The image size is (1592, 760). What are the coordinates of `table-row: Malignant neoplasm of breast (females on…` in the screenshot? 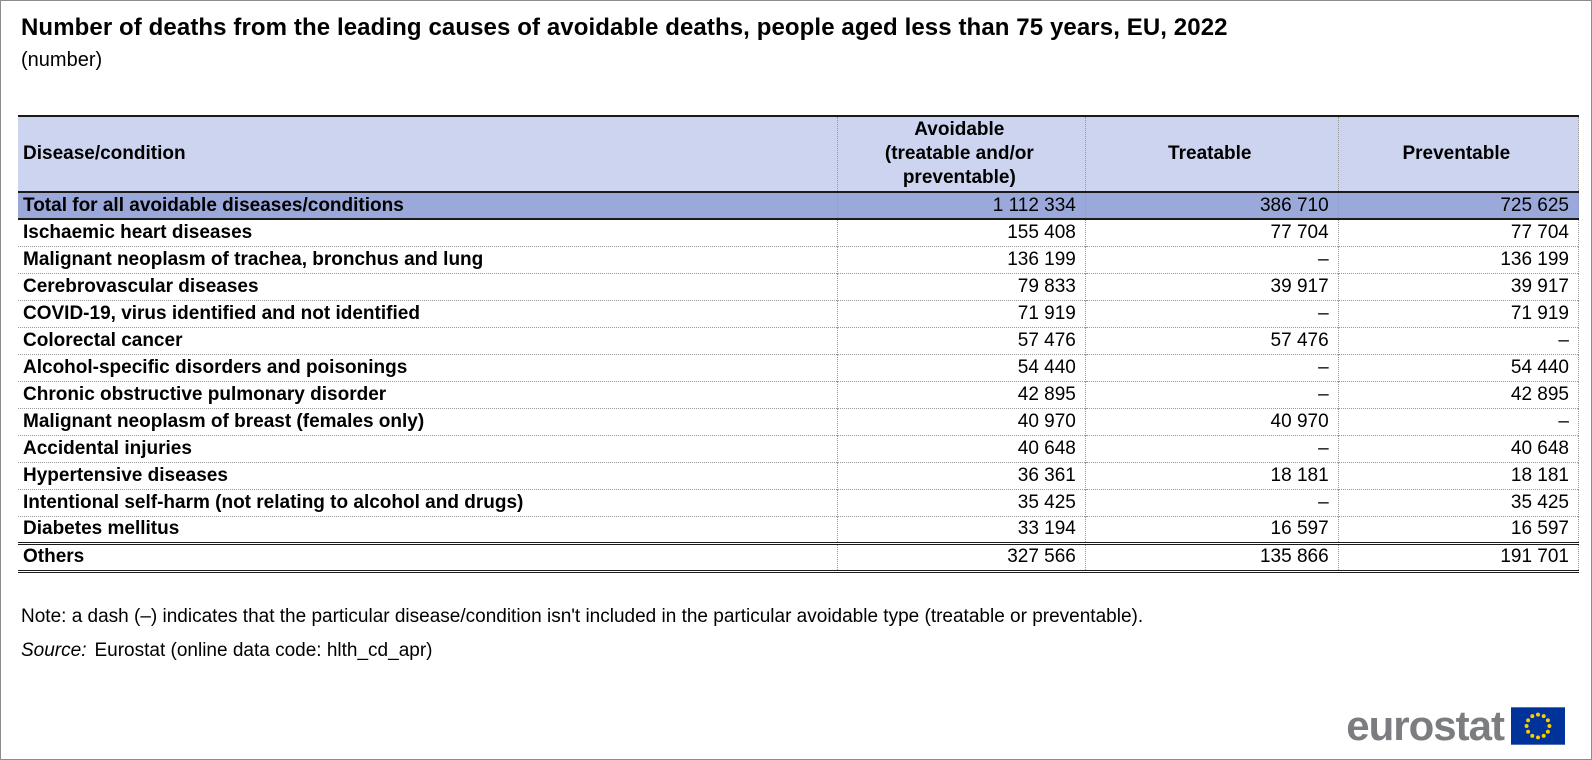 It's located at (799, 421).